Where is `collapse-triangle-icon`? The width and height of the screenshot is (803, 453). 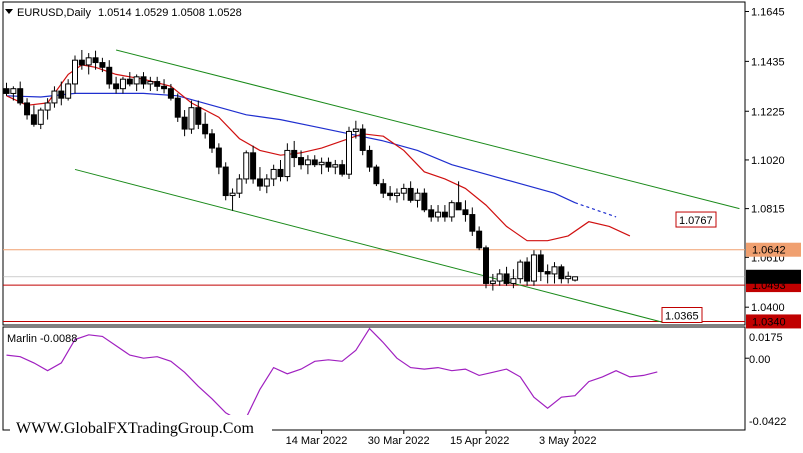
collapse-triangle-icon is located at coordinates (9, 11).